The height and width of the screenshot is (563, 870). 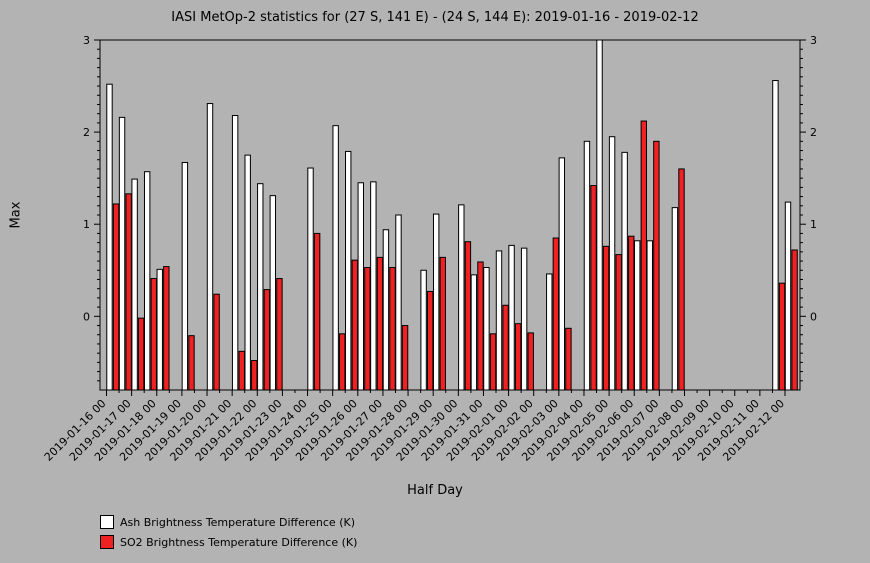 What do you see at coordinates (86, 316) in the screenshot?
I see `y-tick-label-left: 0` at bounding box center [86, 316].